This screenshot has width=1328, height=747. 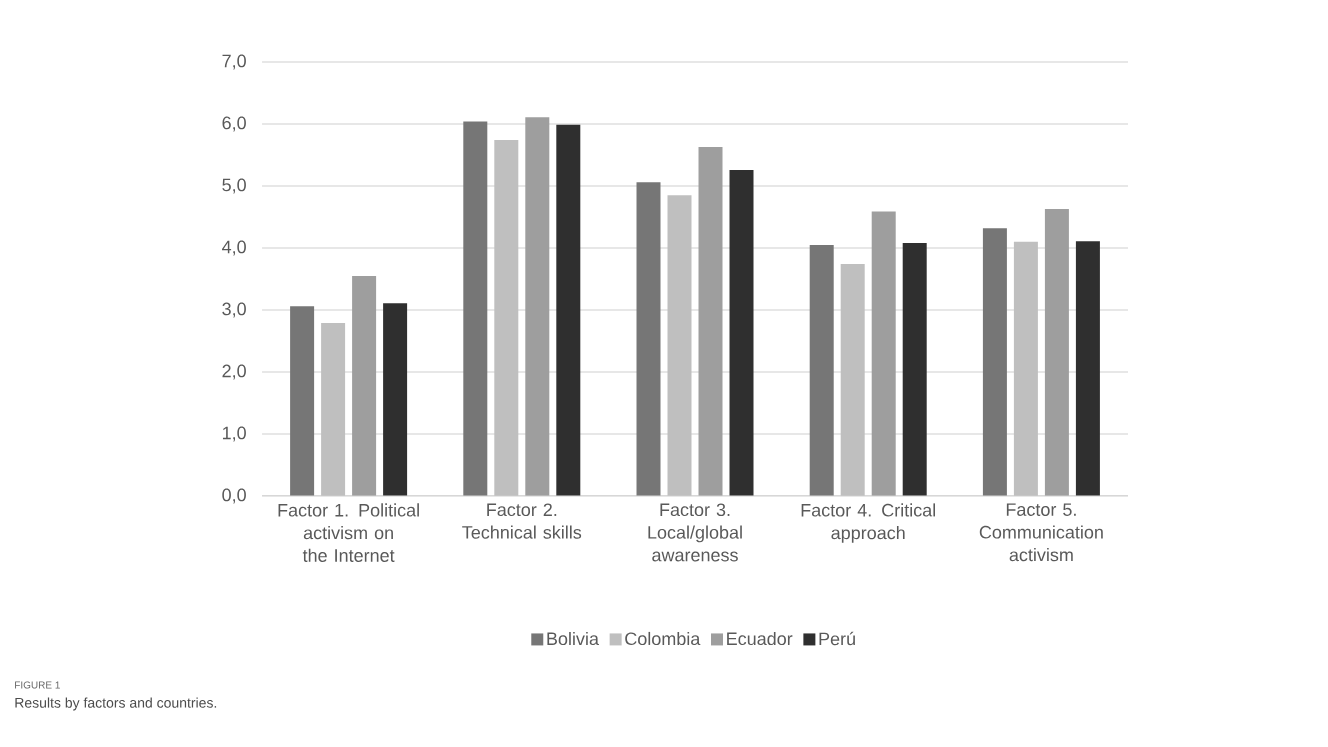 What do you see at coordinates (116, 704) in the screenshot?
I see `text: Results by factors and countries.` at bounding box center [116, 704].